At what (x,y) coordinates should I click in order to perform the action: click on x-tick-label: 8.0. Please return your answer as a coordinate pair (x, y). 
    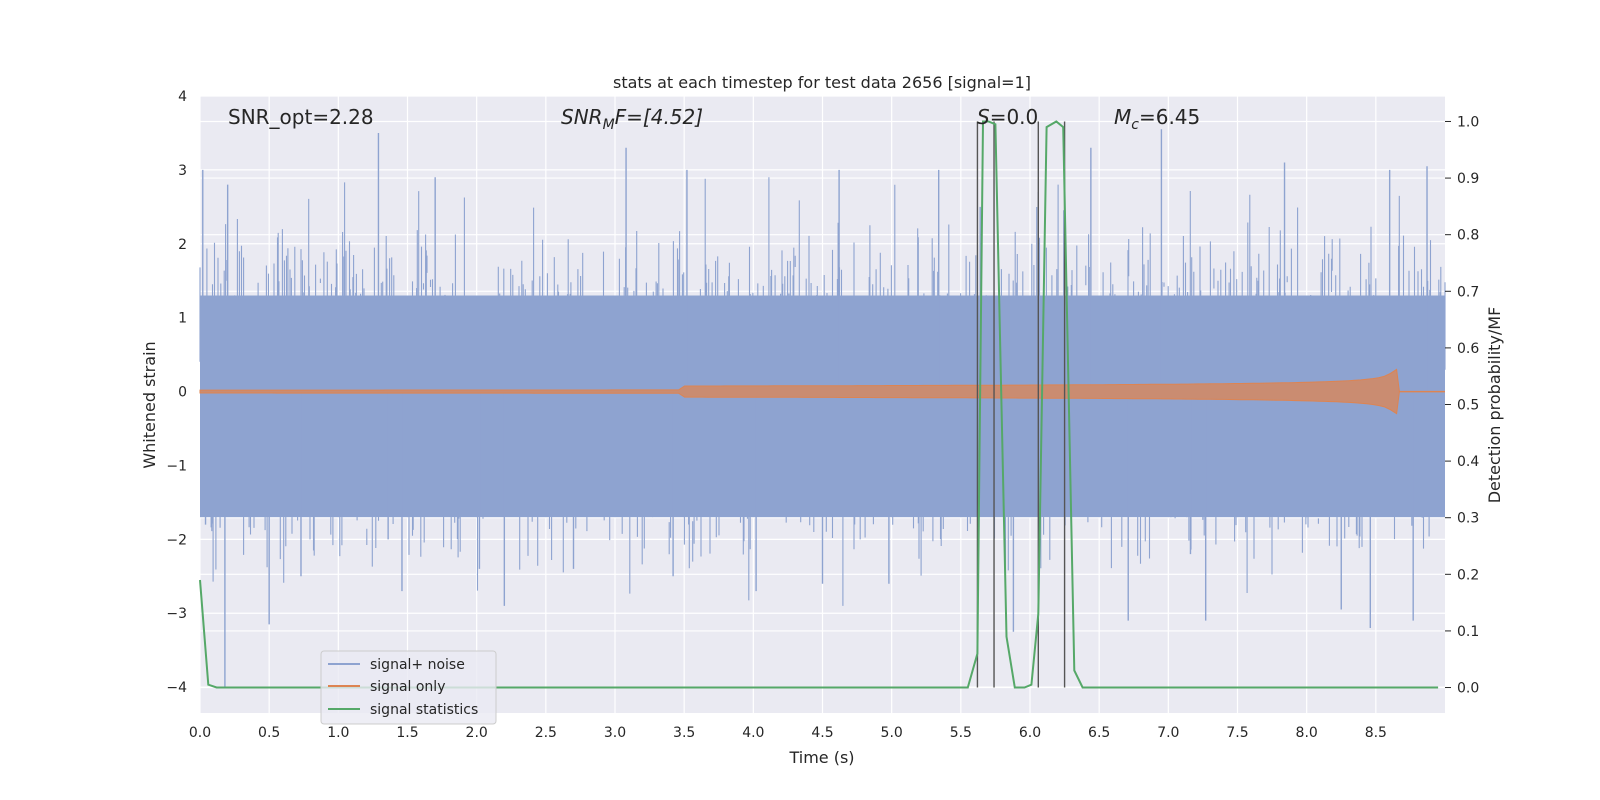
    Looking at the image, I should click on (1307, 733).